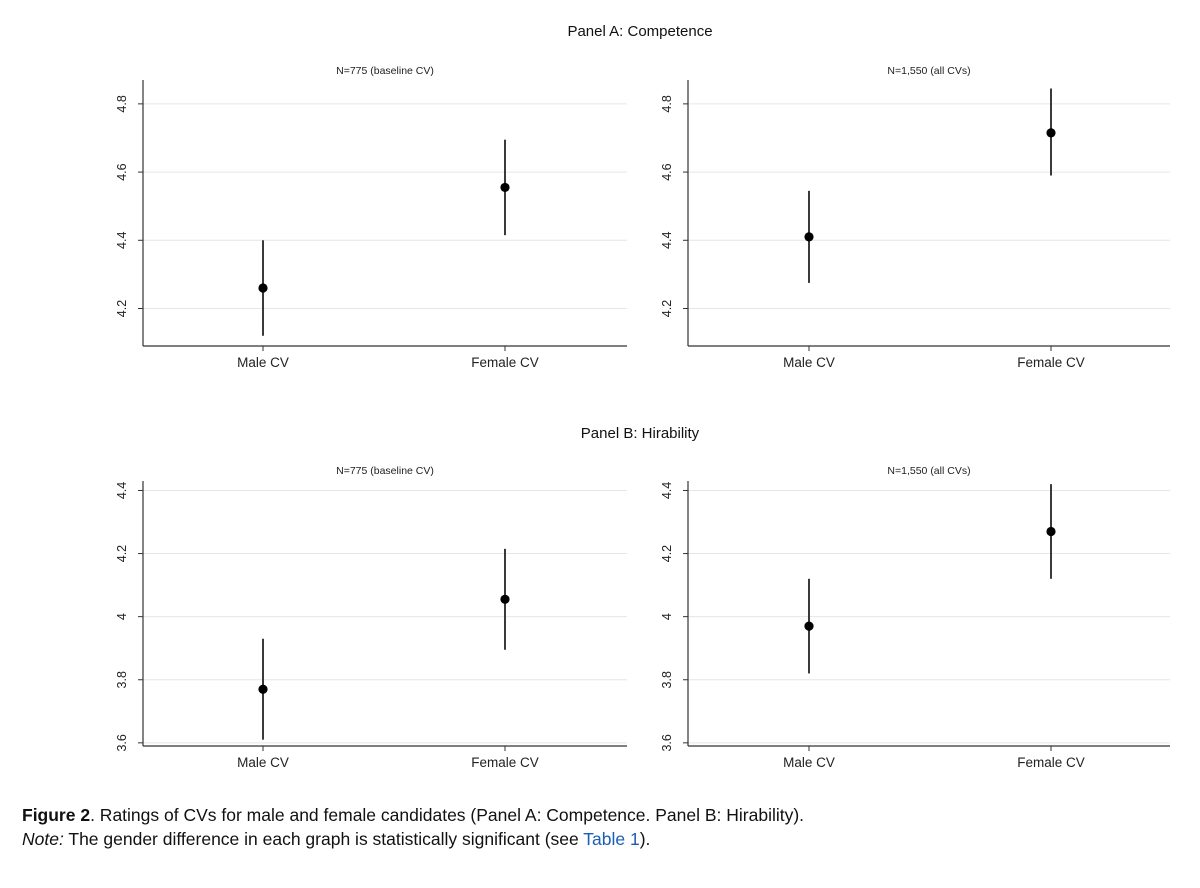  Describe the element at coordinates (640, 433) in the screenshot. I see `panel-b-title: Panel B: Hirability` at that location.